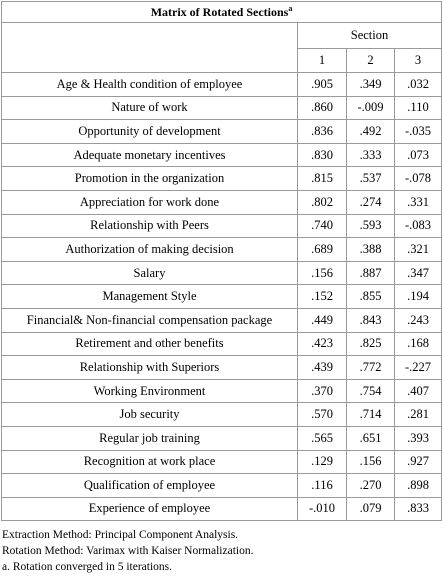 This screenshot has width=443, height=579. I want to click on footnote: a. Rotation converged in 5 iterations., so click(87, 567).